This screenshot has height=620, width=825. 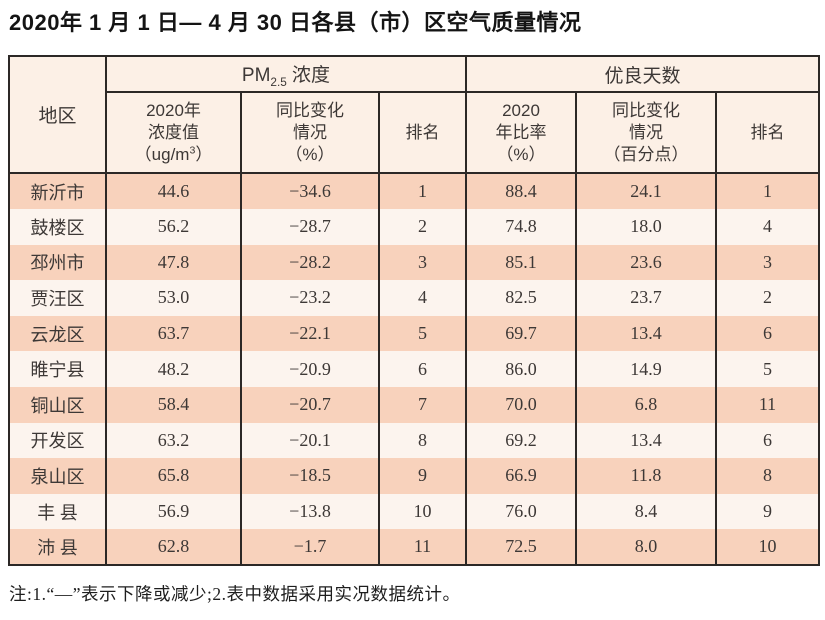 I want to click on col-group-good-days: 优良天数, so click(x=642, y=75).